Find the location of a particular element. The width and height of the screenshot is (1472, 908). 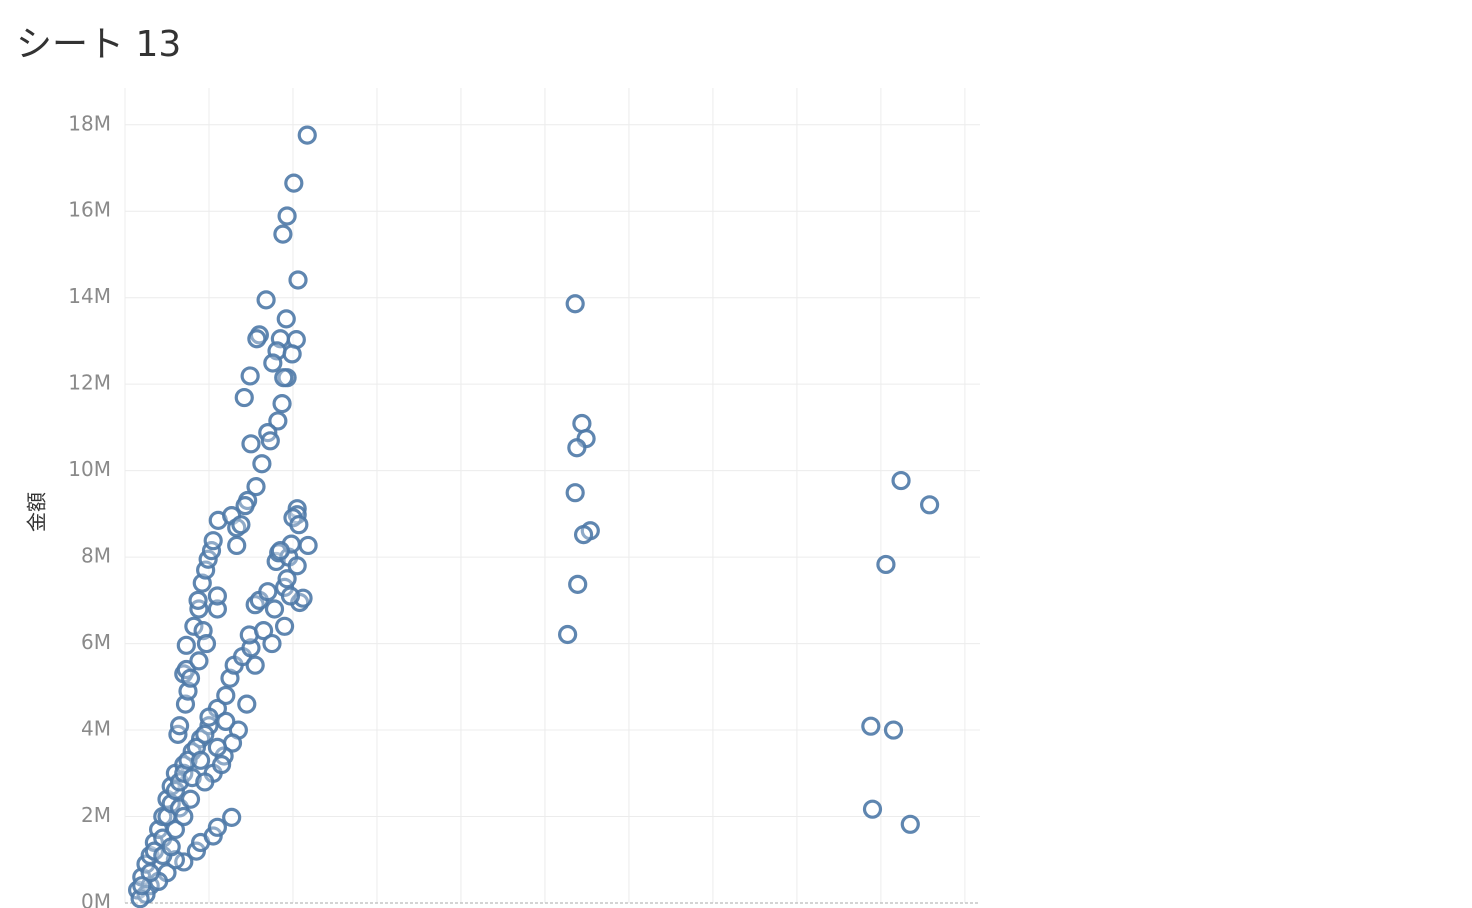

y-tick-label: 12M is located at coordinates (89, 383).